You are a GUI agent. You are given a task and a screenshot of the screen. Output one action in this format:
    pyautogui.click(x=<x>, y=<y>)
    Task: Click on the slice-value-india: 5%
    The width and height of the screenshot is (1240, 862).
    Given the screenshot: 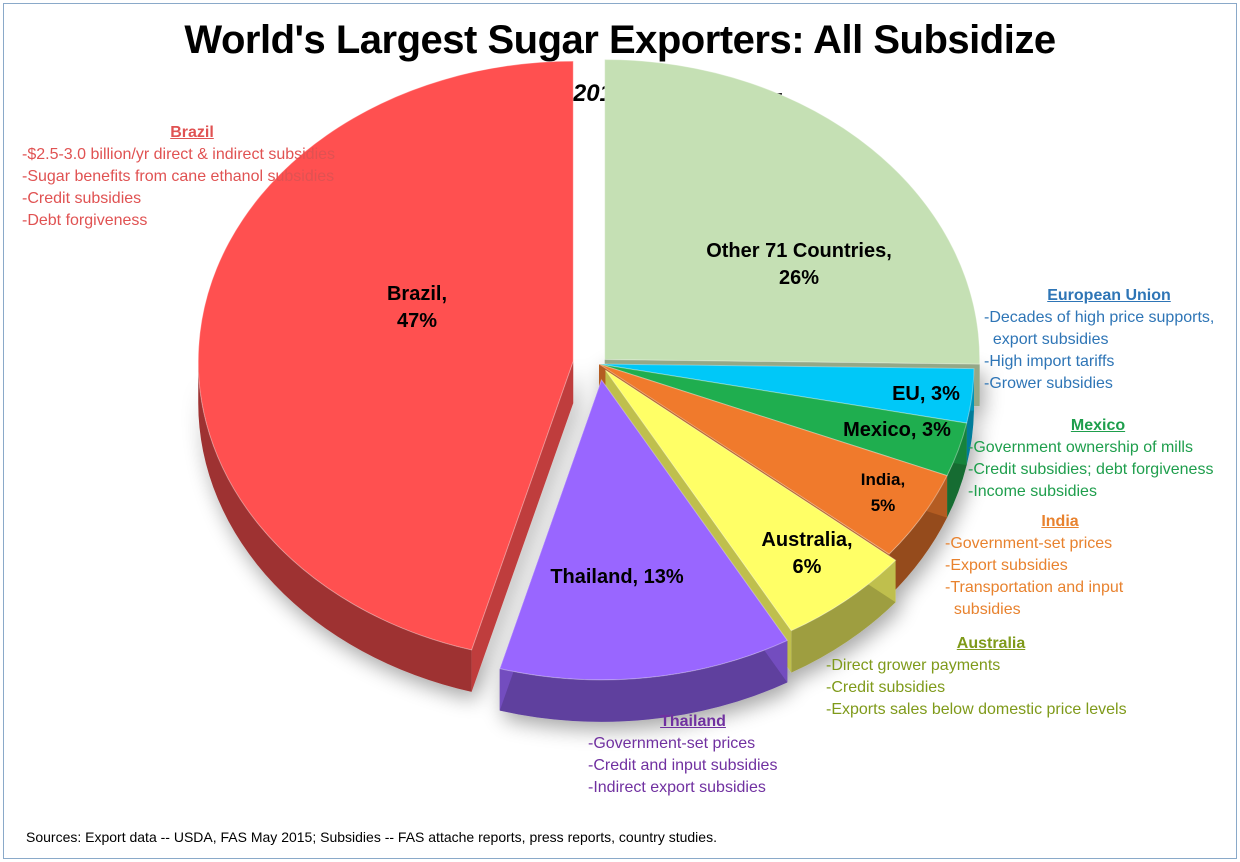 What is the action you would take?
    pyautogui.click(x=883, y=505)
    